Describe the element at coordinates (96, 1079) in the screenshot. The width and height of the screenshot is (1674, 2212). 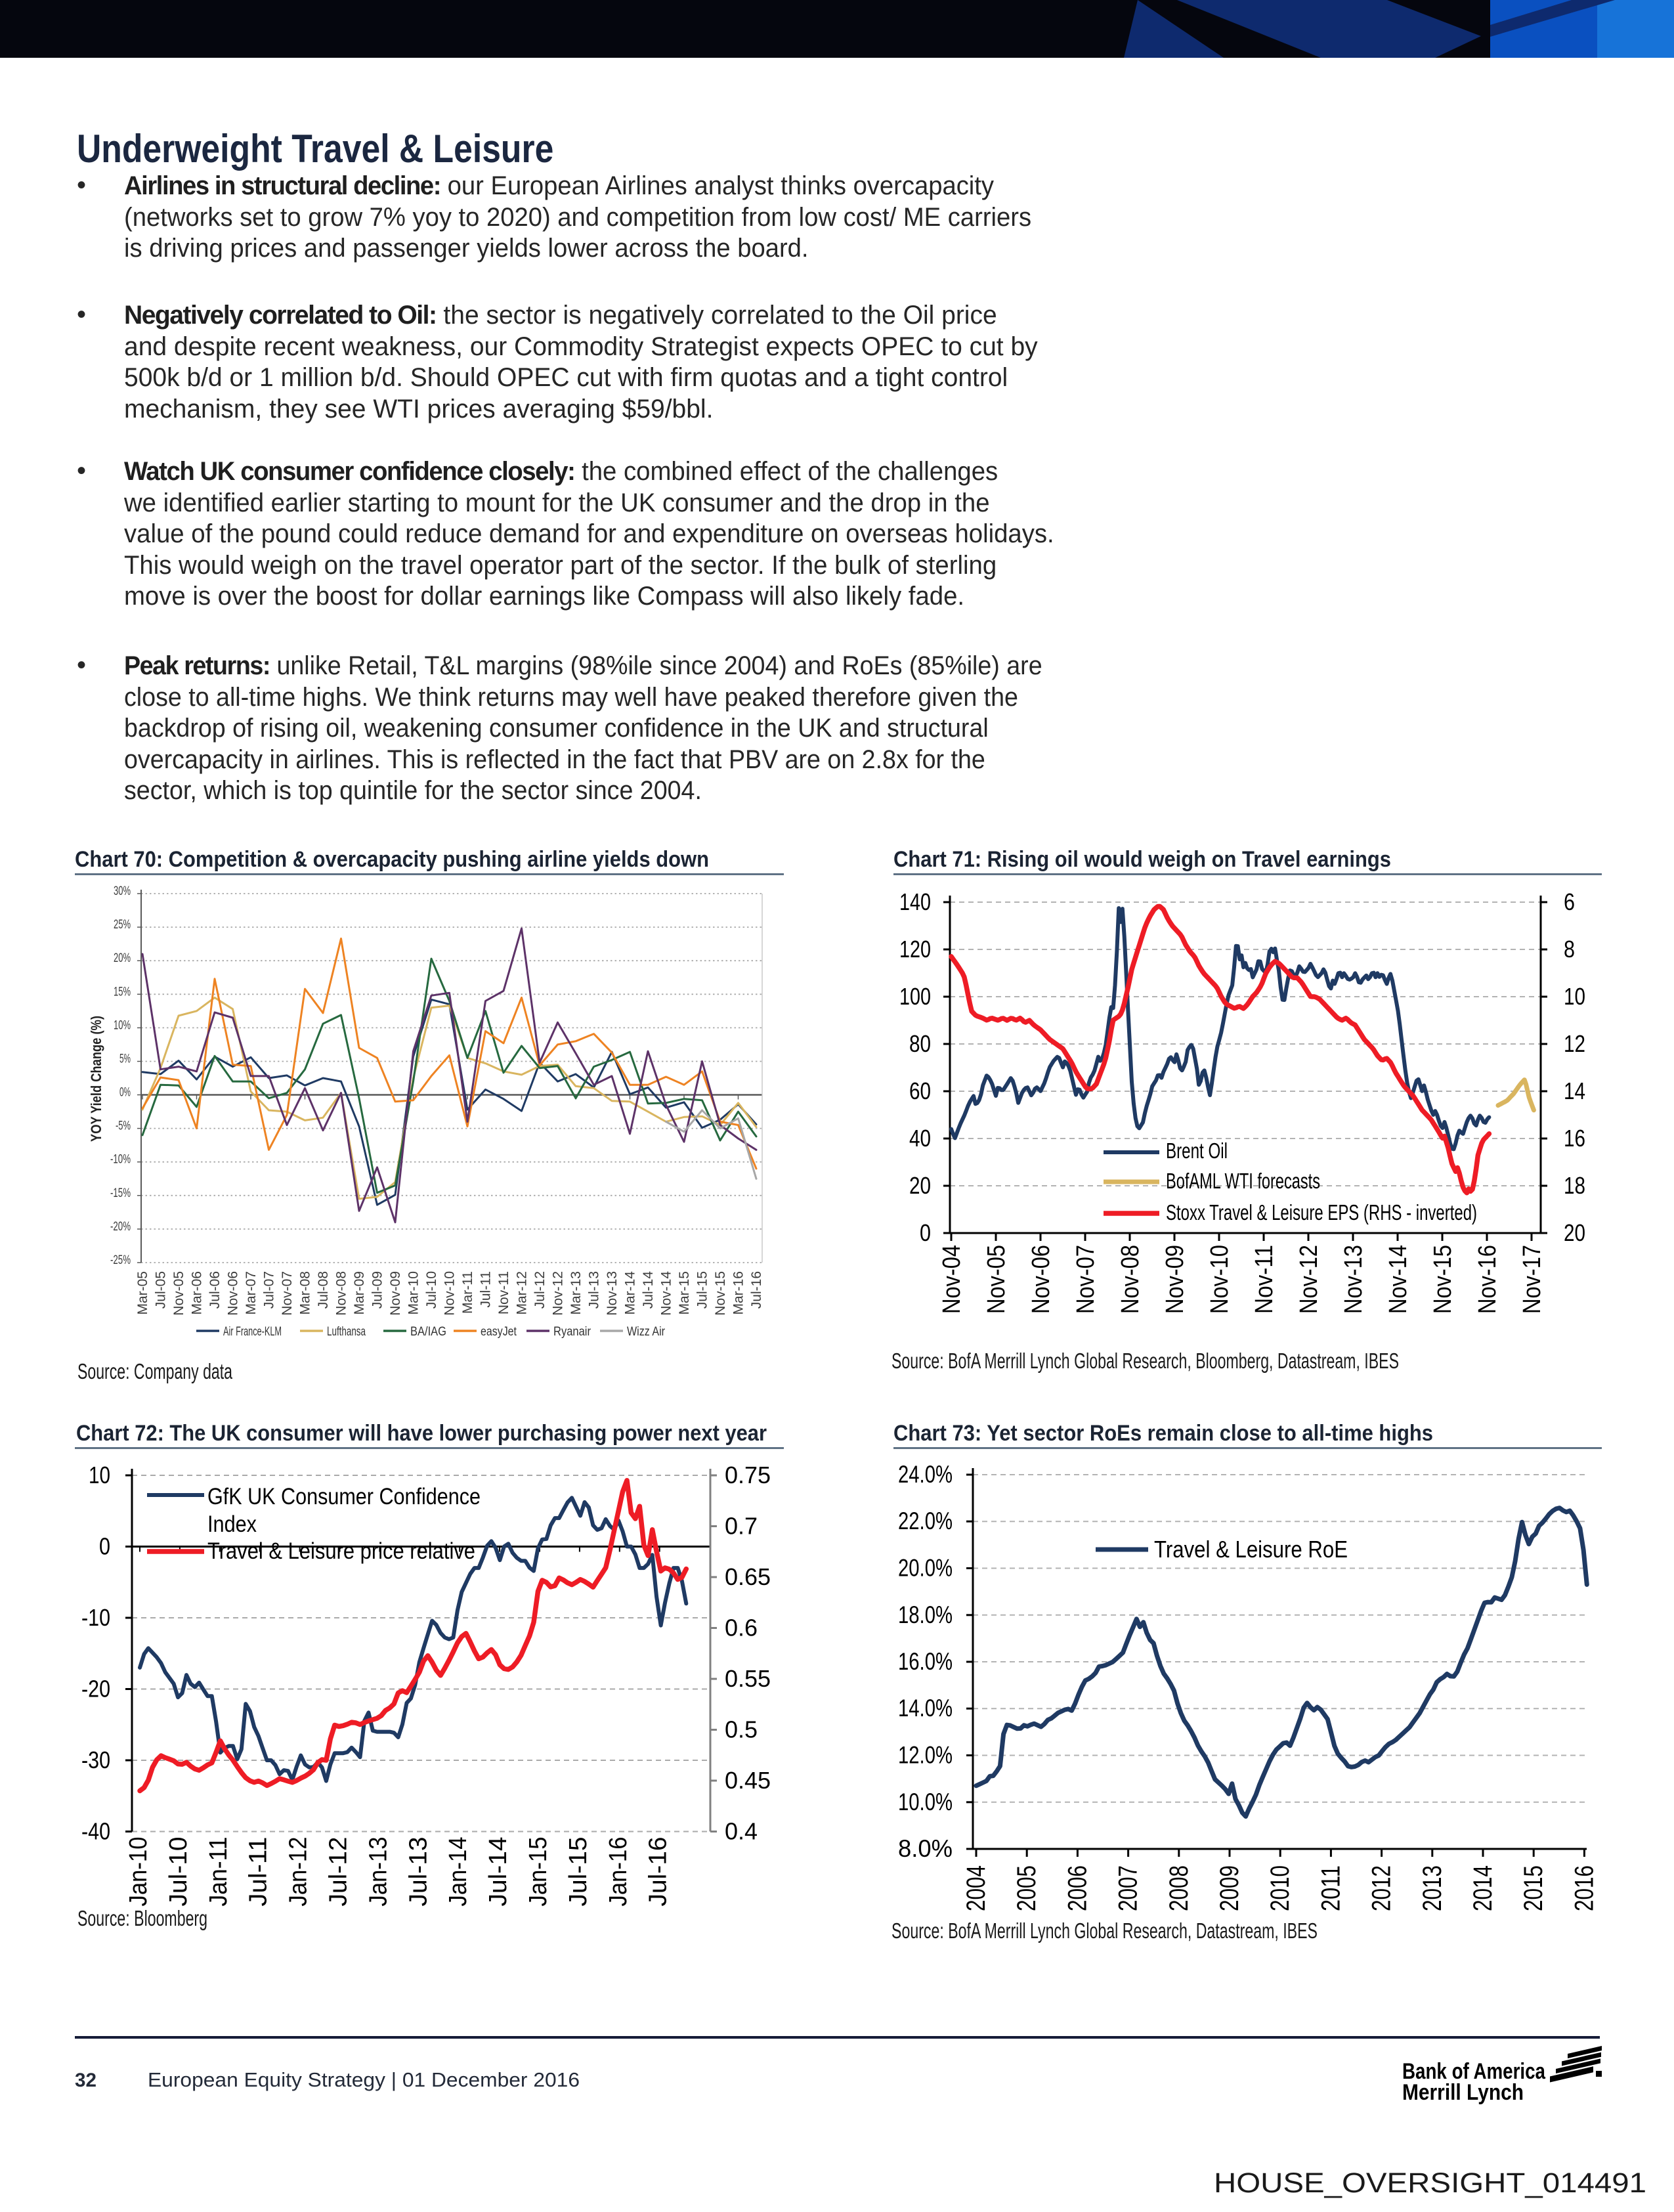
I see `svg-text: YOY Yield Change (%)` at that location.